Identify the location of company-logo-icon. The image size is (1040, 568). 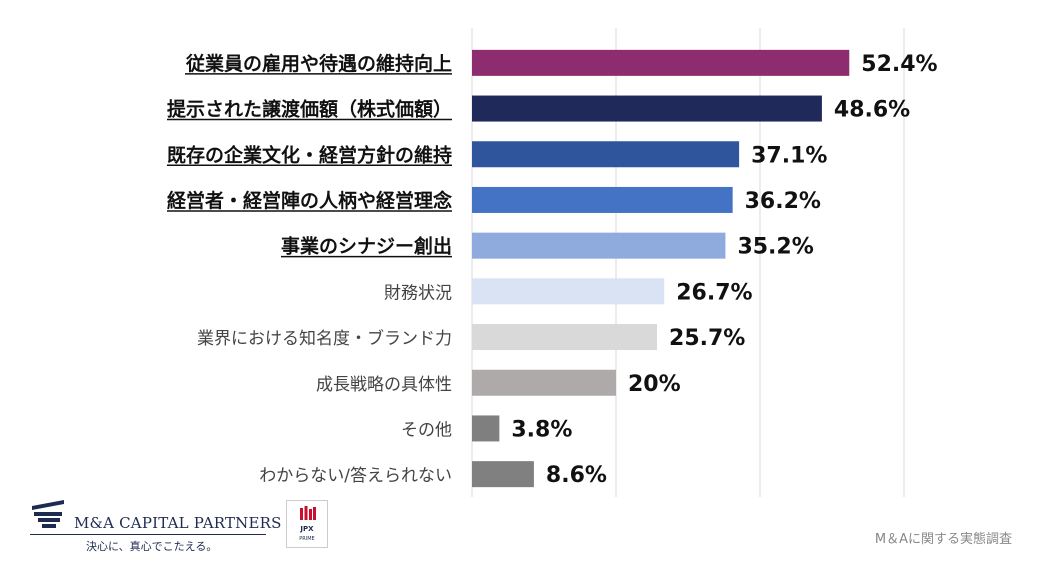
(48, 514).